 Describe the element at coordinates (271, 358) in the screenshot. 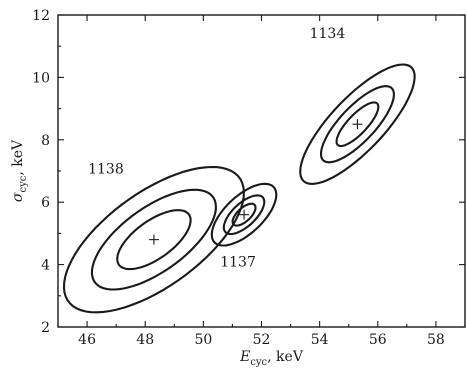

I see `x-axis-label: Ecyc, keV` at that location.